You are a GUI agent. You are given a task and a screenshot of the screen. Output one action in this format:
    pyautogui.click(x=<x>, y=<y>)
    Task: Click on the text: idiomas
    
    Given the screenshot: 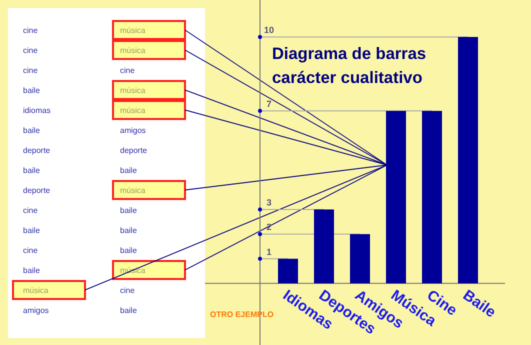 What is the action you would take?
    pyautogui.click(x=37, y=110)
    